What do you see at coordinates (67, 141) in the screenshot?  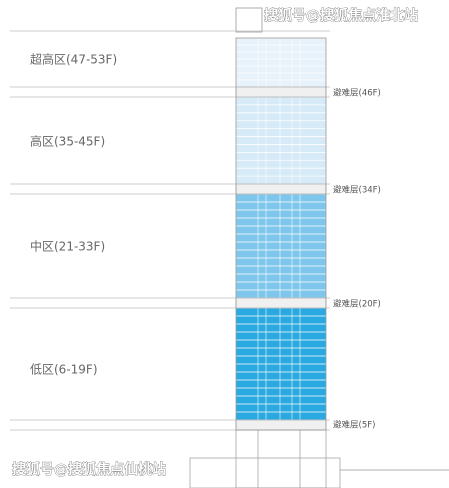 I see `zone-label: 高区(35-45F)` at bounding box center [67, 141].